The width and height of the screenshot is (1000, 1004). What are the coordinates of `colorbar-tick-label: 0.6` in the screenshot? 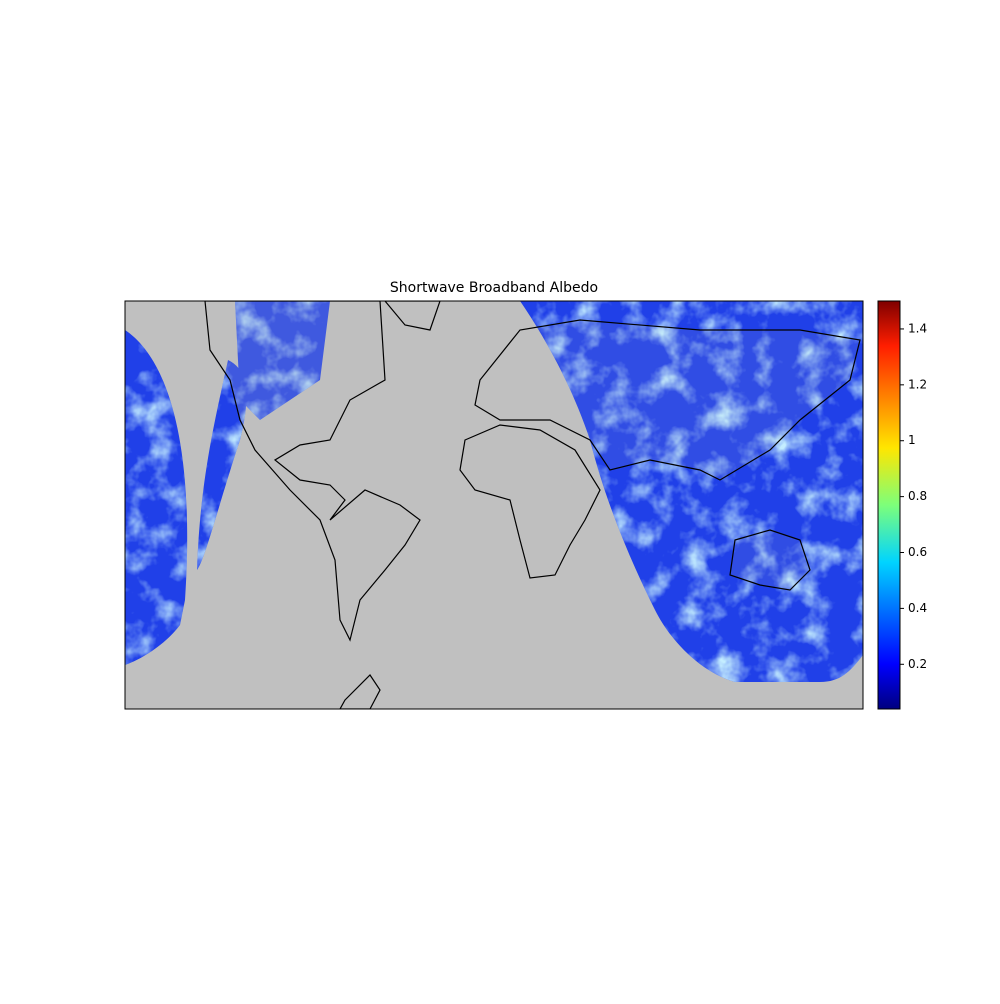 It's located at (917, 552).